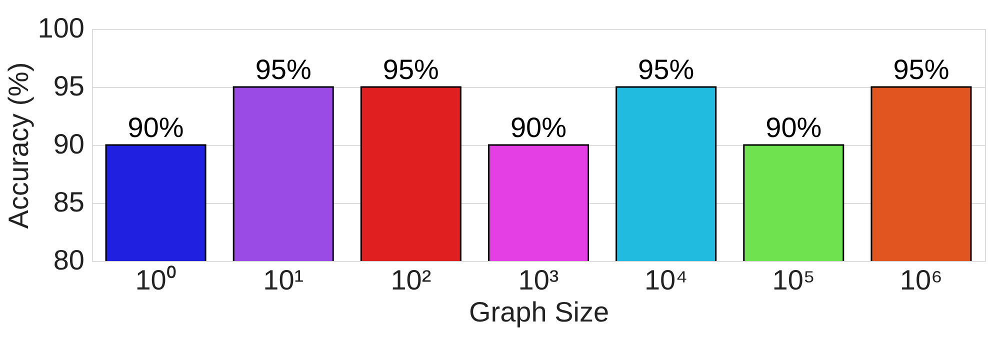  I want to click on x-tick-label: 10¹, so click(283, 280).